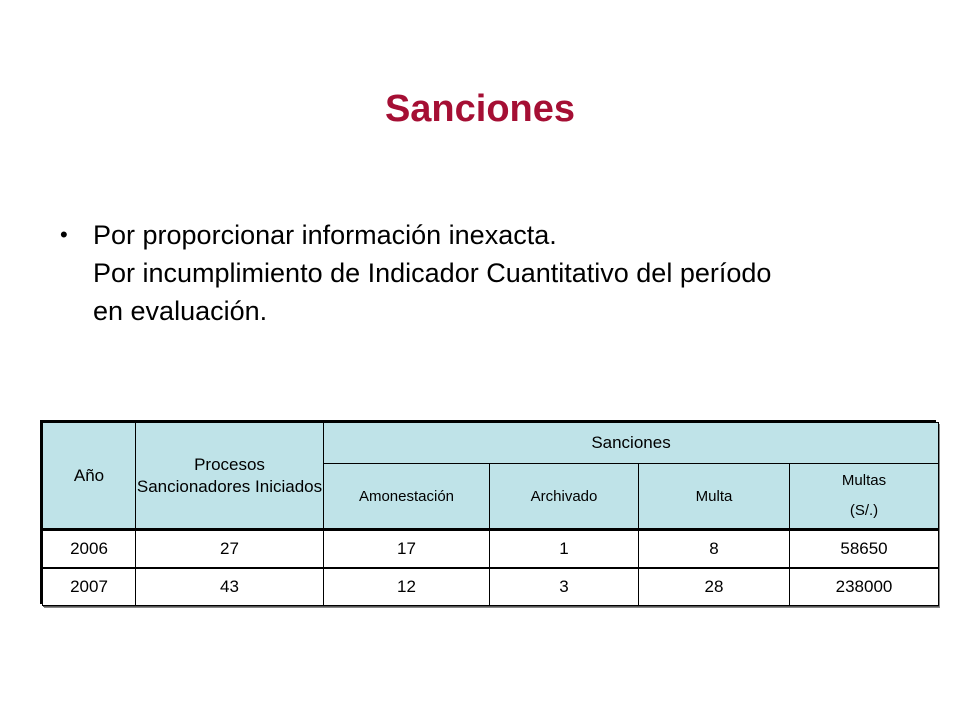 Image resolution: width=960 pixels, height=720 pixels. What do you see at coordinates (564, 548) in the screenshot?
I see `cell-archivado: 1` at bounding box center [564, 548].